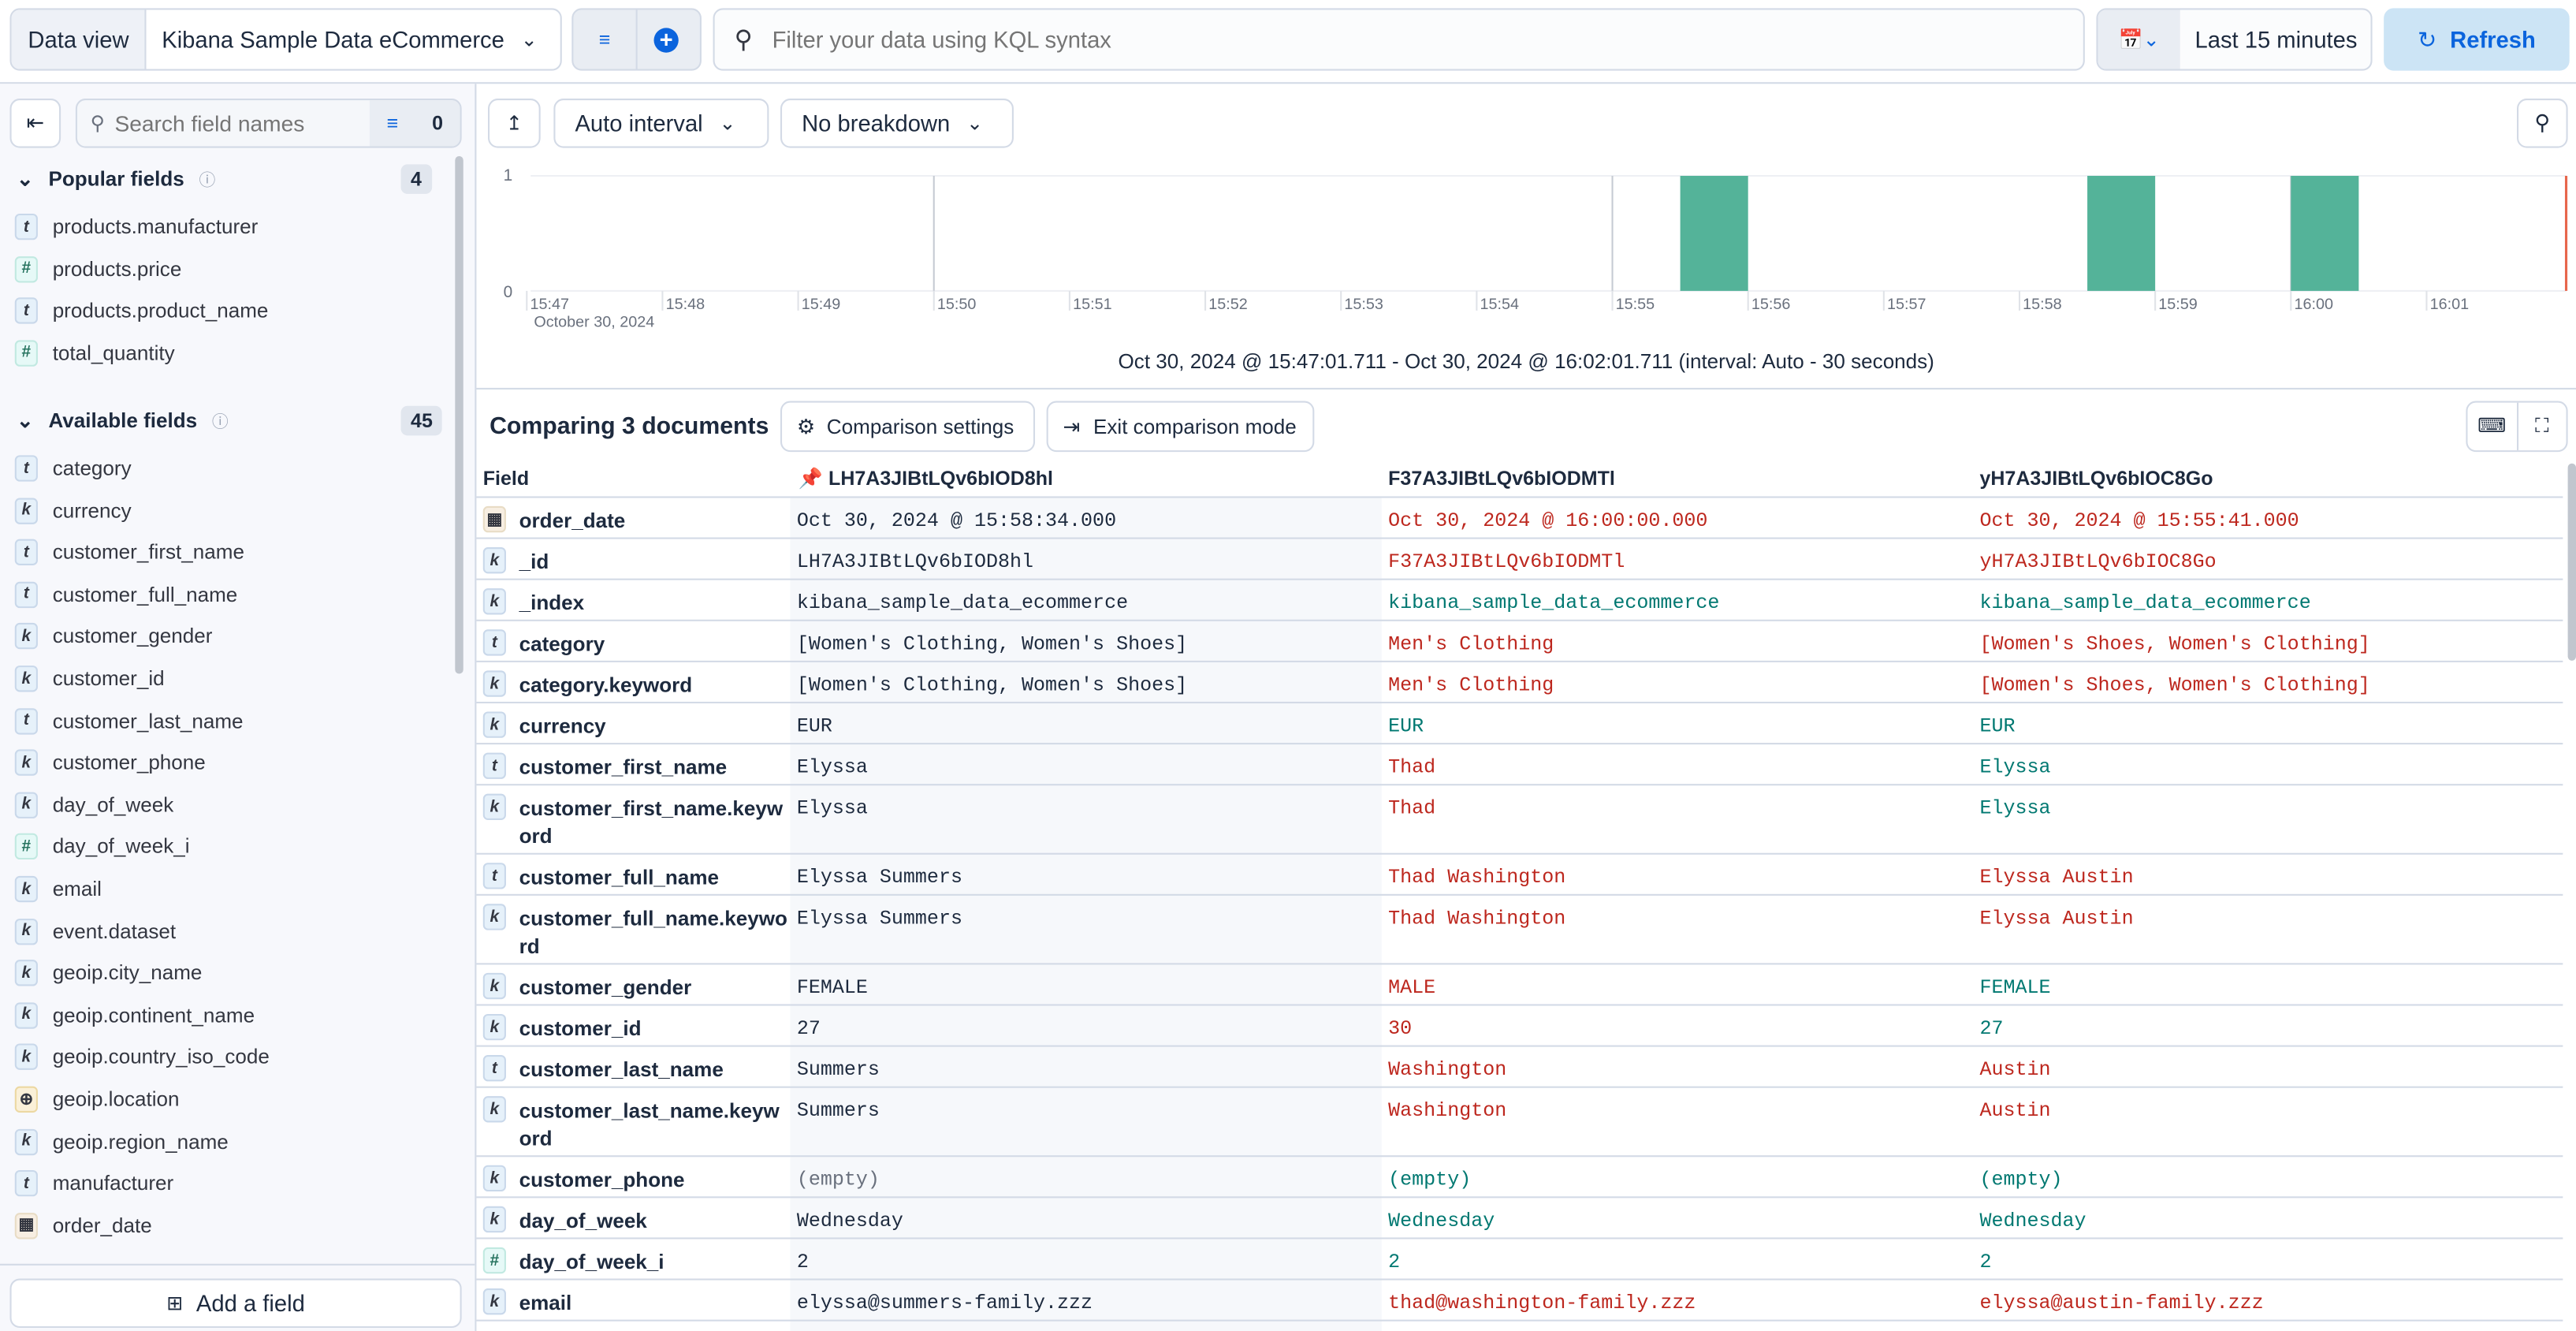 This screenshot has width=2576, height=1331. Describe the element at coordinates (2139, 39) in the screenshot. I see `calendar-icon: 📅⌄` at that location.